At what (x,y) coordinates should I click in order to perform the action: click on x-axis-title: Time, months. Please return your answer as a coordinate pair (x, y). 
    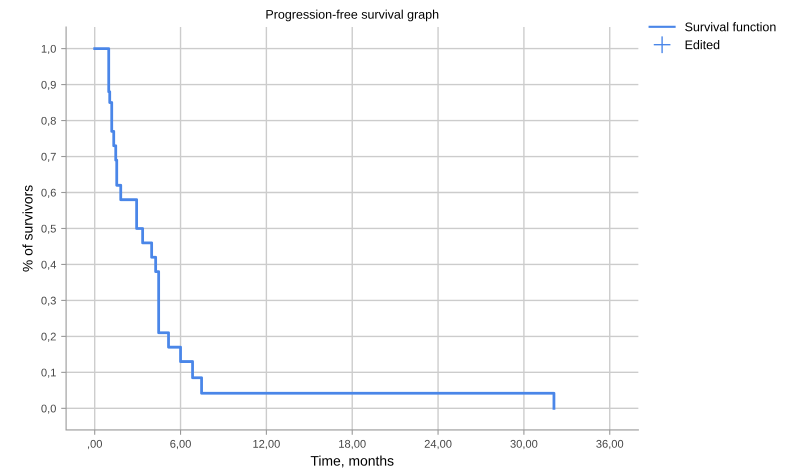
    Looking at the image, I should click on (352, 462).